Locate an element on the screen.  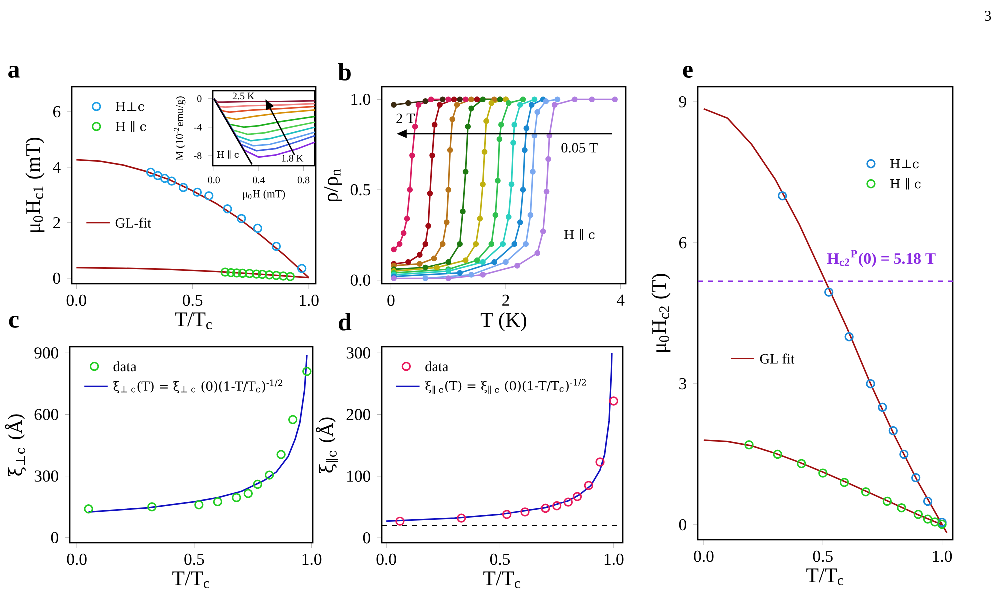
y-tick-label: 4 is located at coordinates (57, 167).